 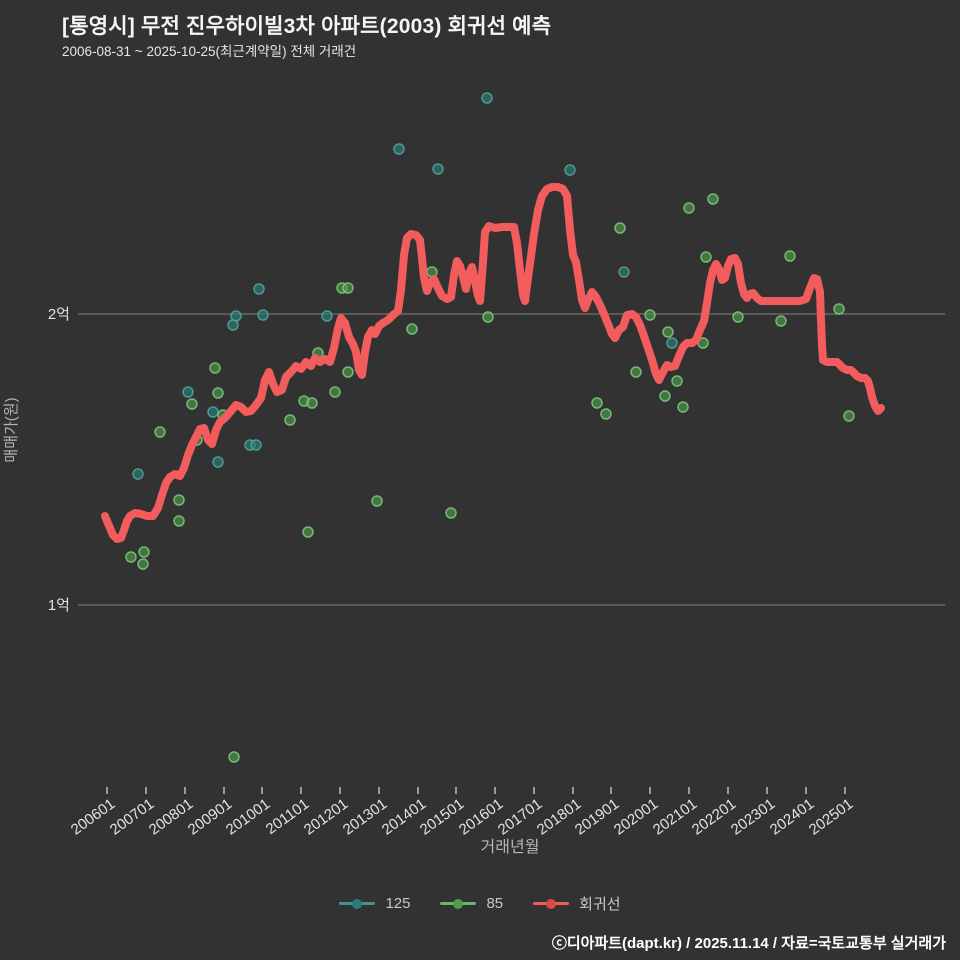 I want to click on x-tick-label: 201601, so click(x=481, y=816).